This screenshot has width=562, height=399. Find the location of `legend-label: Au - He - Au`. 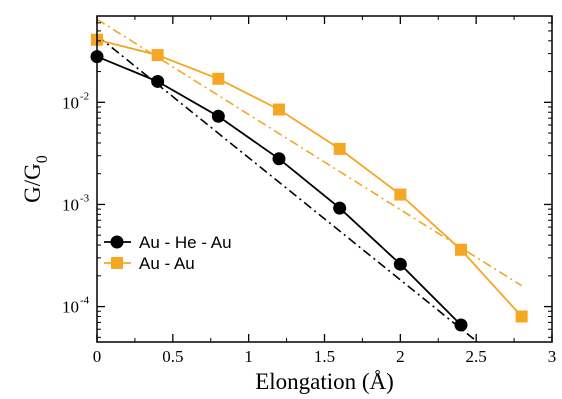

legend-label: Au - He - Au is located at coordinates (185, 242).